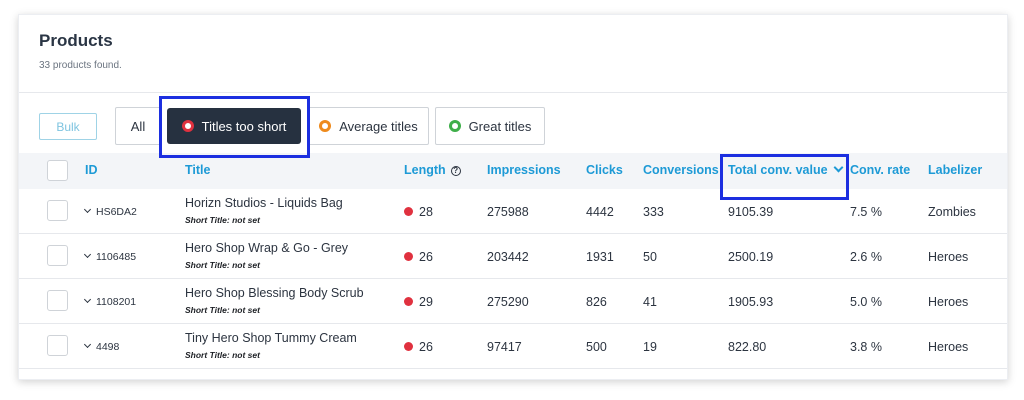  I want to click on labelizer-value: Zombies, so click(952, 212).